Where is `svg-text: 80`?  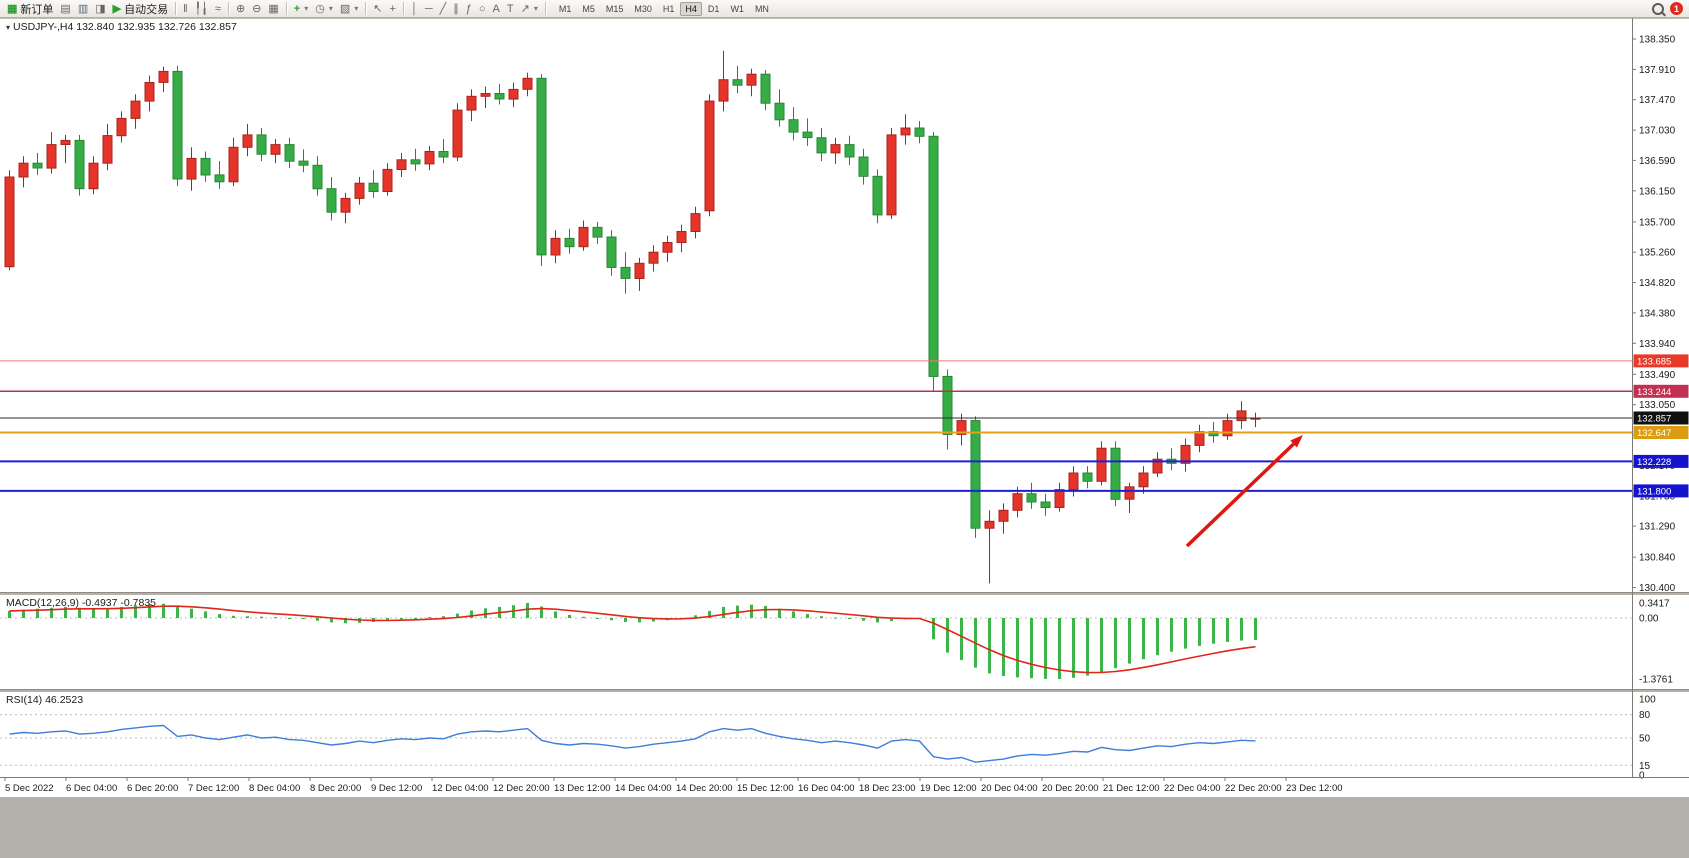
svg-text: 80 is located at coordinates (1645, 715).